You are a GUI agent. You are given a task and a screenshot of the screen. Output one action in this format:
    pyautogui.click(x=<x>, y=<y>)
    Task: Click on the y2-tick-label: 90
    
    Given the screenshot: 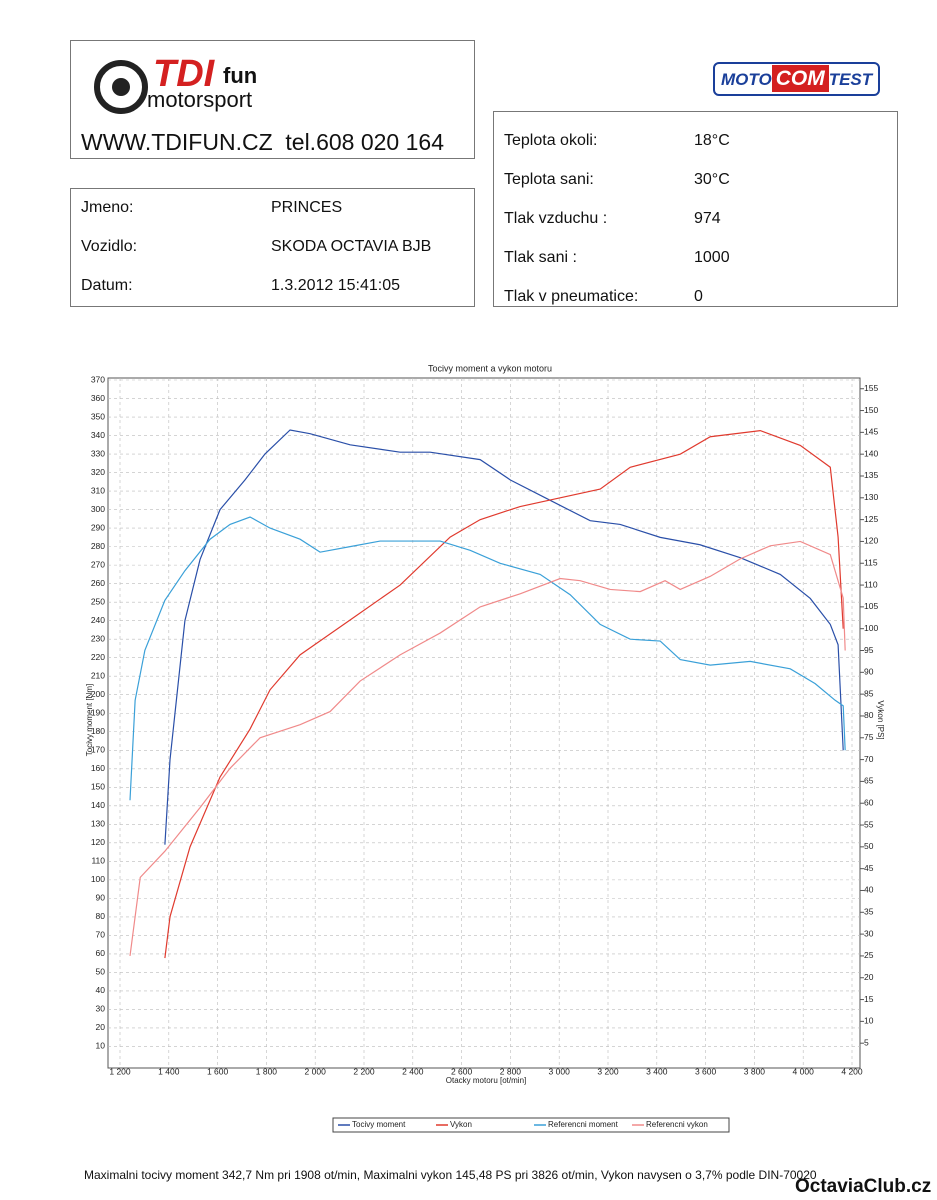 What is the action you would take?
    pyautogui.click(x=869, y=672)
    